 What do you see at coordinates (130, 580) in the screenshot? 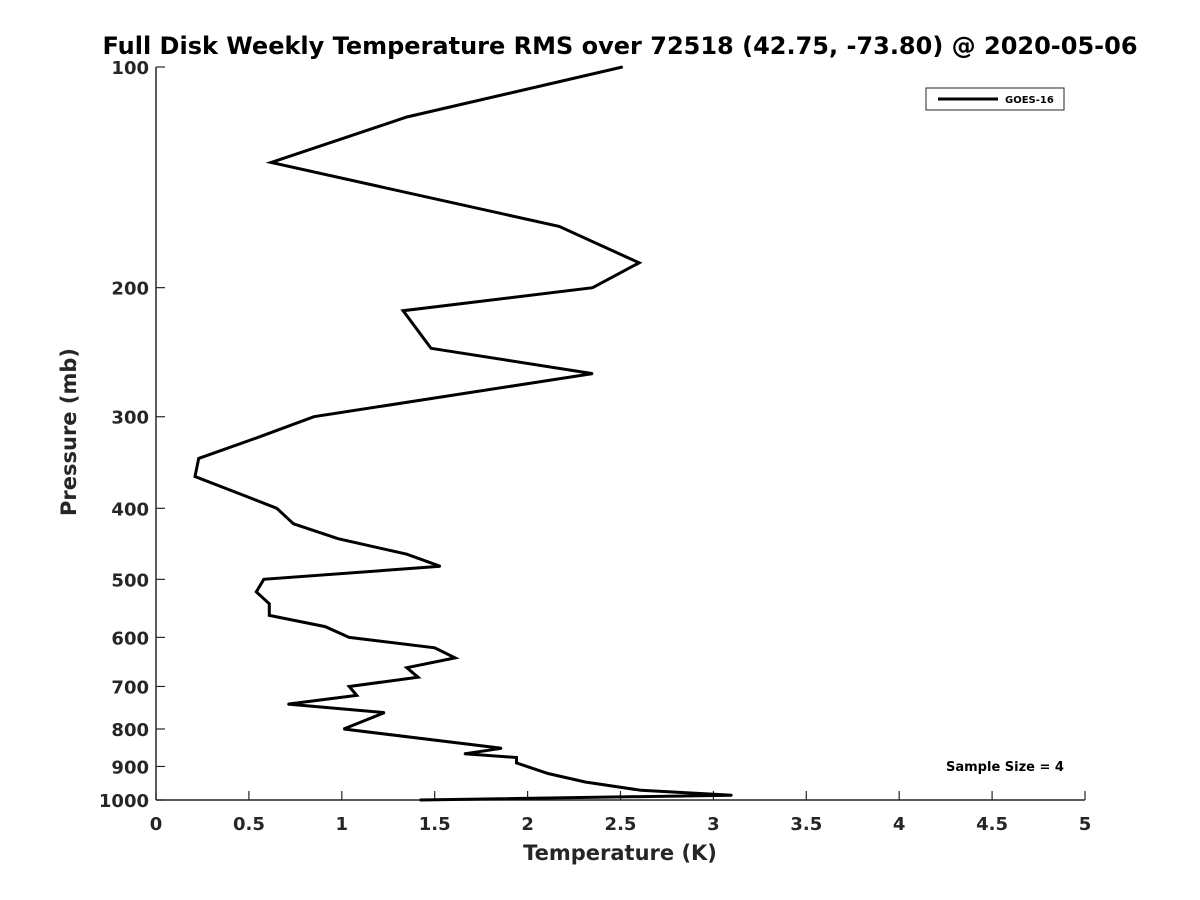
I see `y-tick-label: 500` at bounding box center [130, 580].